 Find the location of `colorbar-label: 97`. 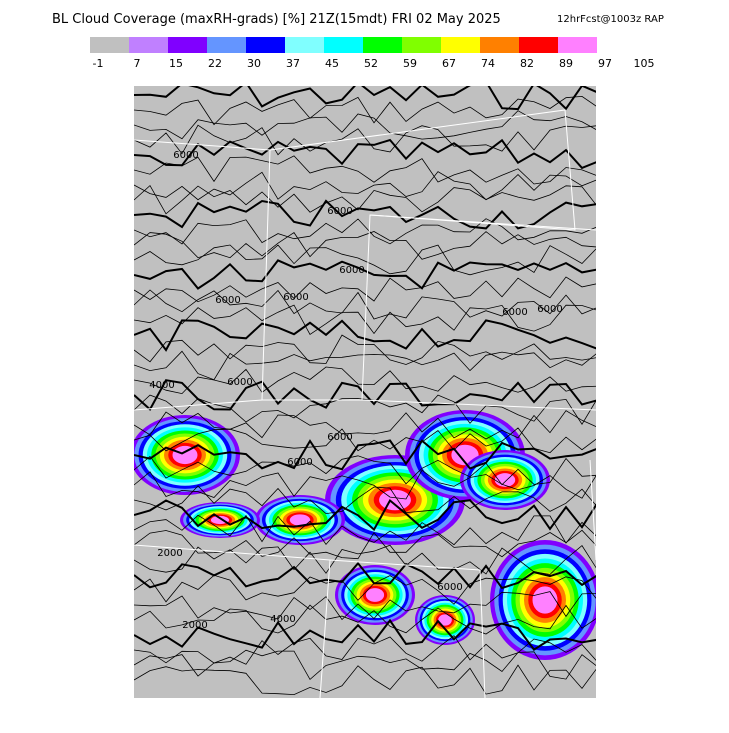

colorbar-label: 97 is located at coordinates (605, 63).